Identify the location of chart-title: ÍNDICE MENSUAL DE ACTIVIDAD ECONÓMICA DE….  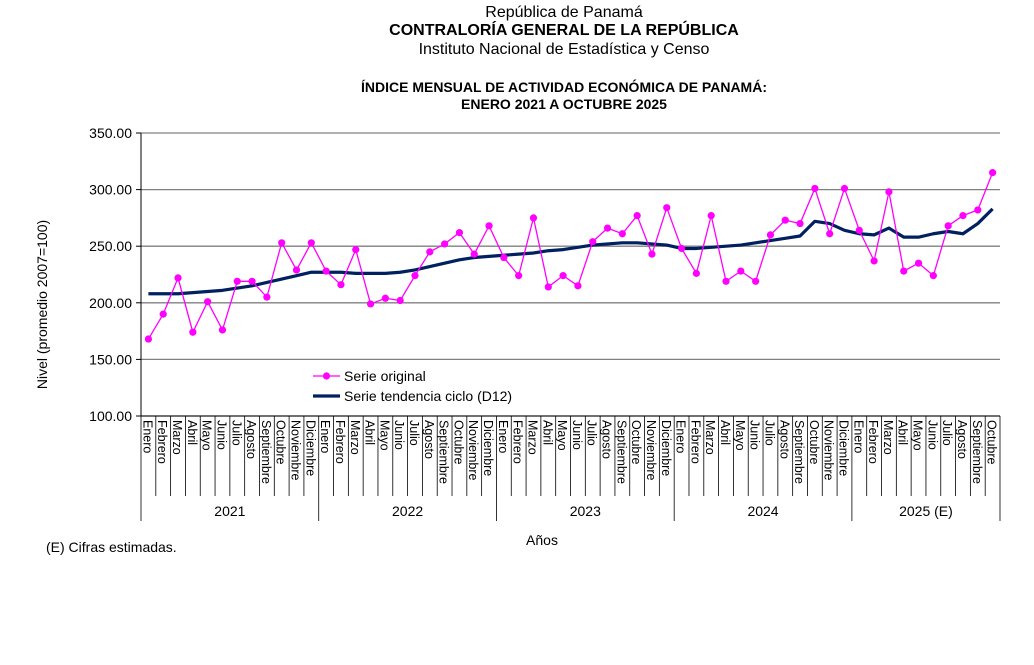
(563, 87).